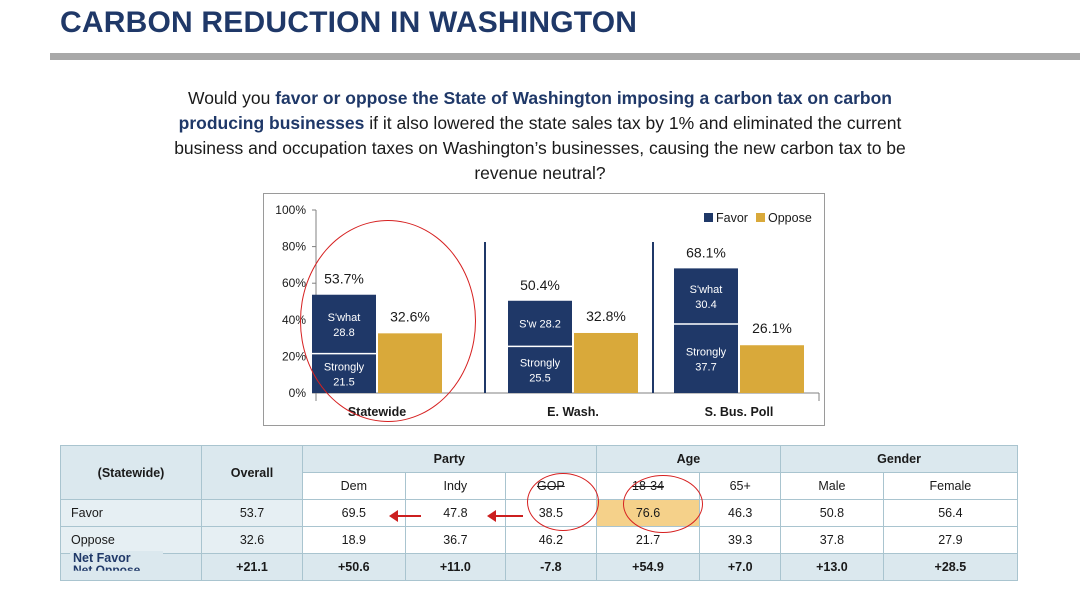  Describe the element at coordinates (354, 486) in the screenshot. I see `subhead-dem: Dem` at that location.